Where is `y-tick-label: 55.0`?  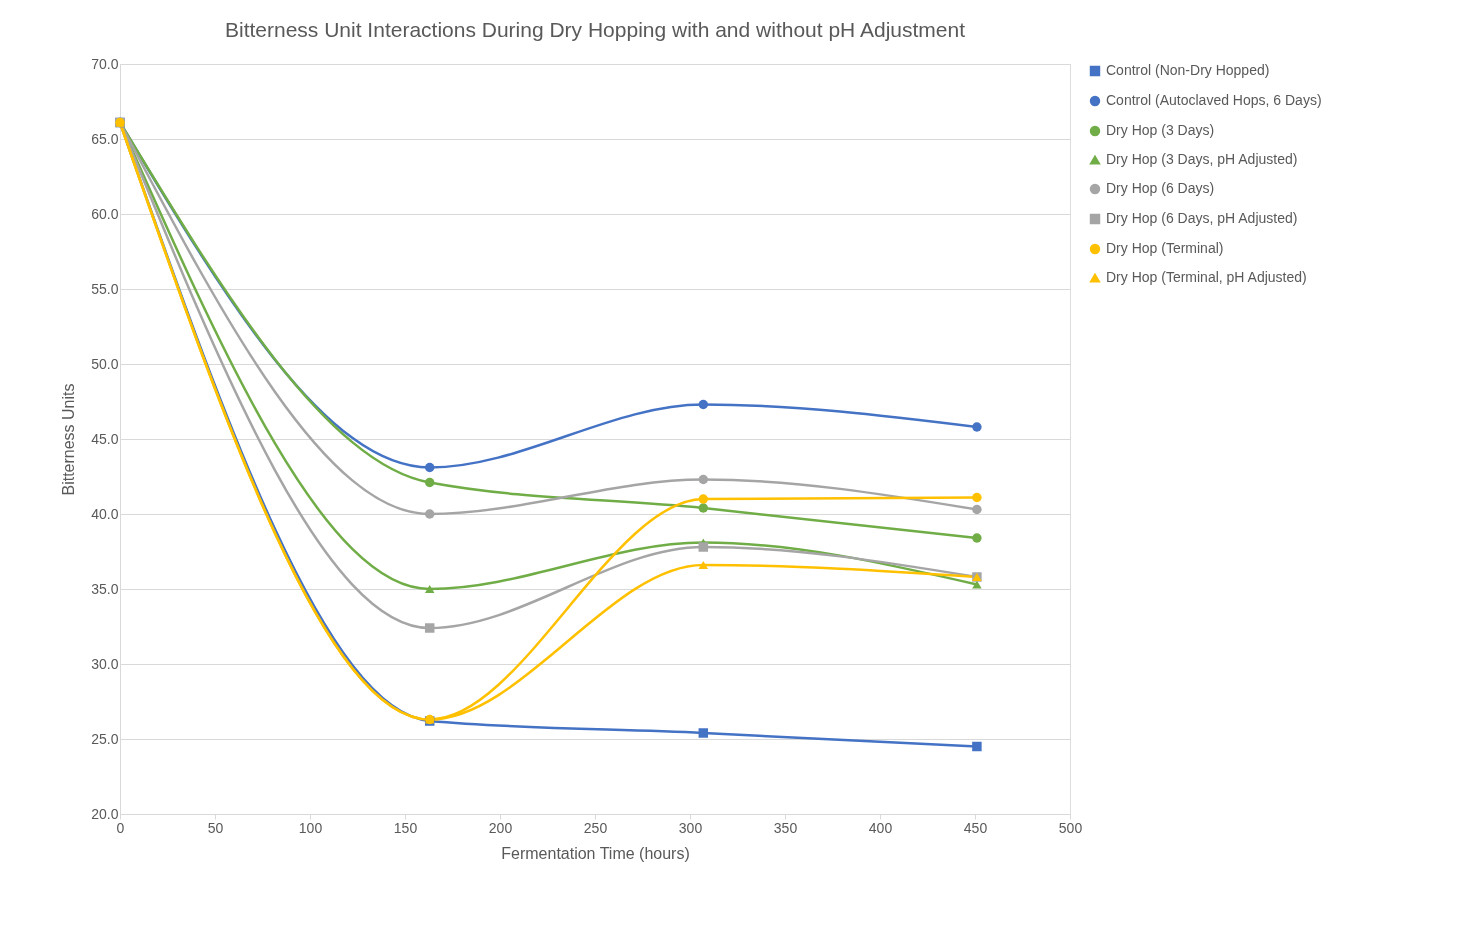 y-tick-label: 55.0 is located at coordinates (105, 288).